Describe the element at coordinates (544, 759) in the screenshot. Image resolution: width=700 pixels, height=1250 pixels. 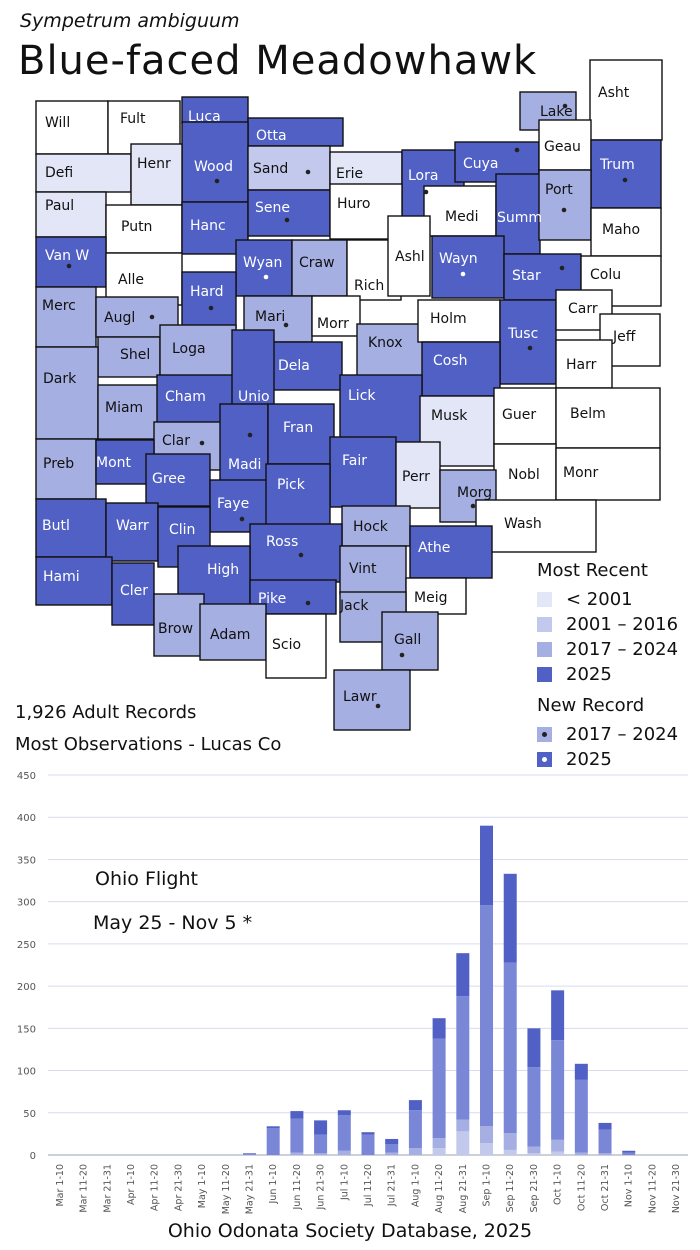
I see `swatch-new-2025` at that location.